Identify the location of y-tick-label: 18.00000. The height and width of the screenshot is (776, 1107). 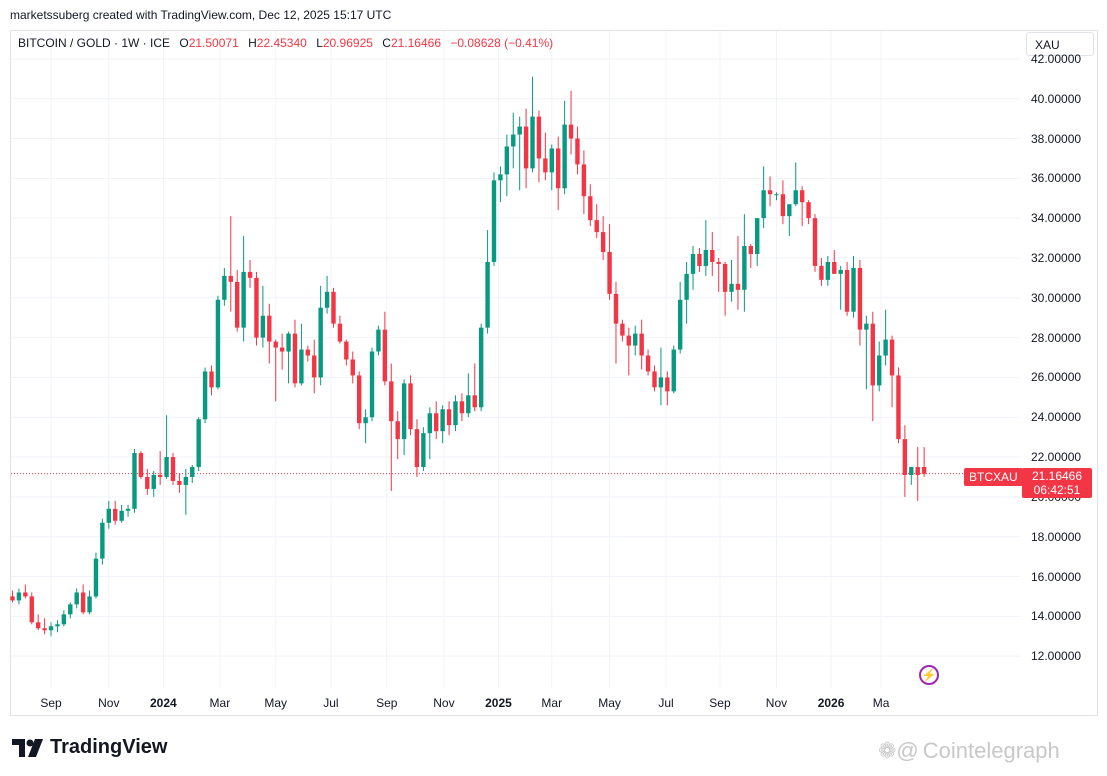
(1056, 536).